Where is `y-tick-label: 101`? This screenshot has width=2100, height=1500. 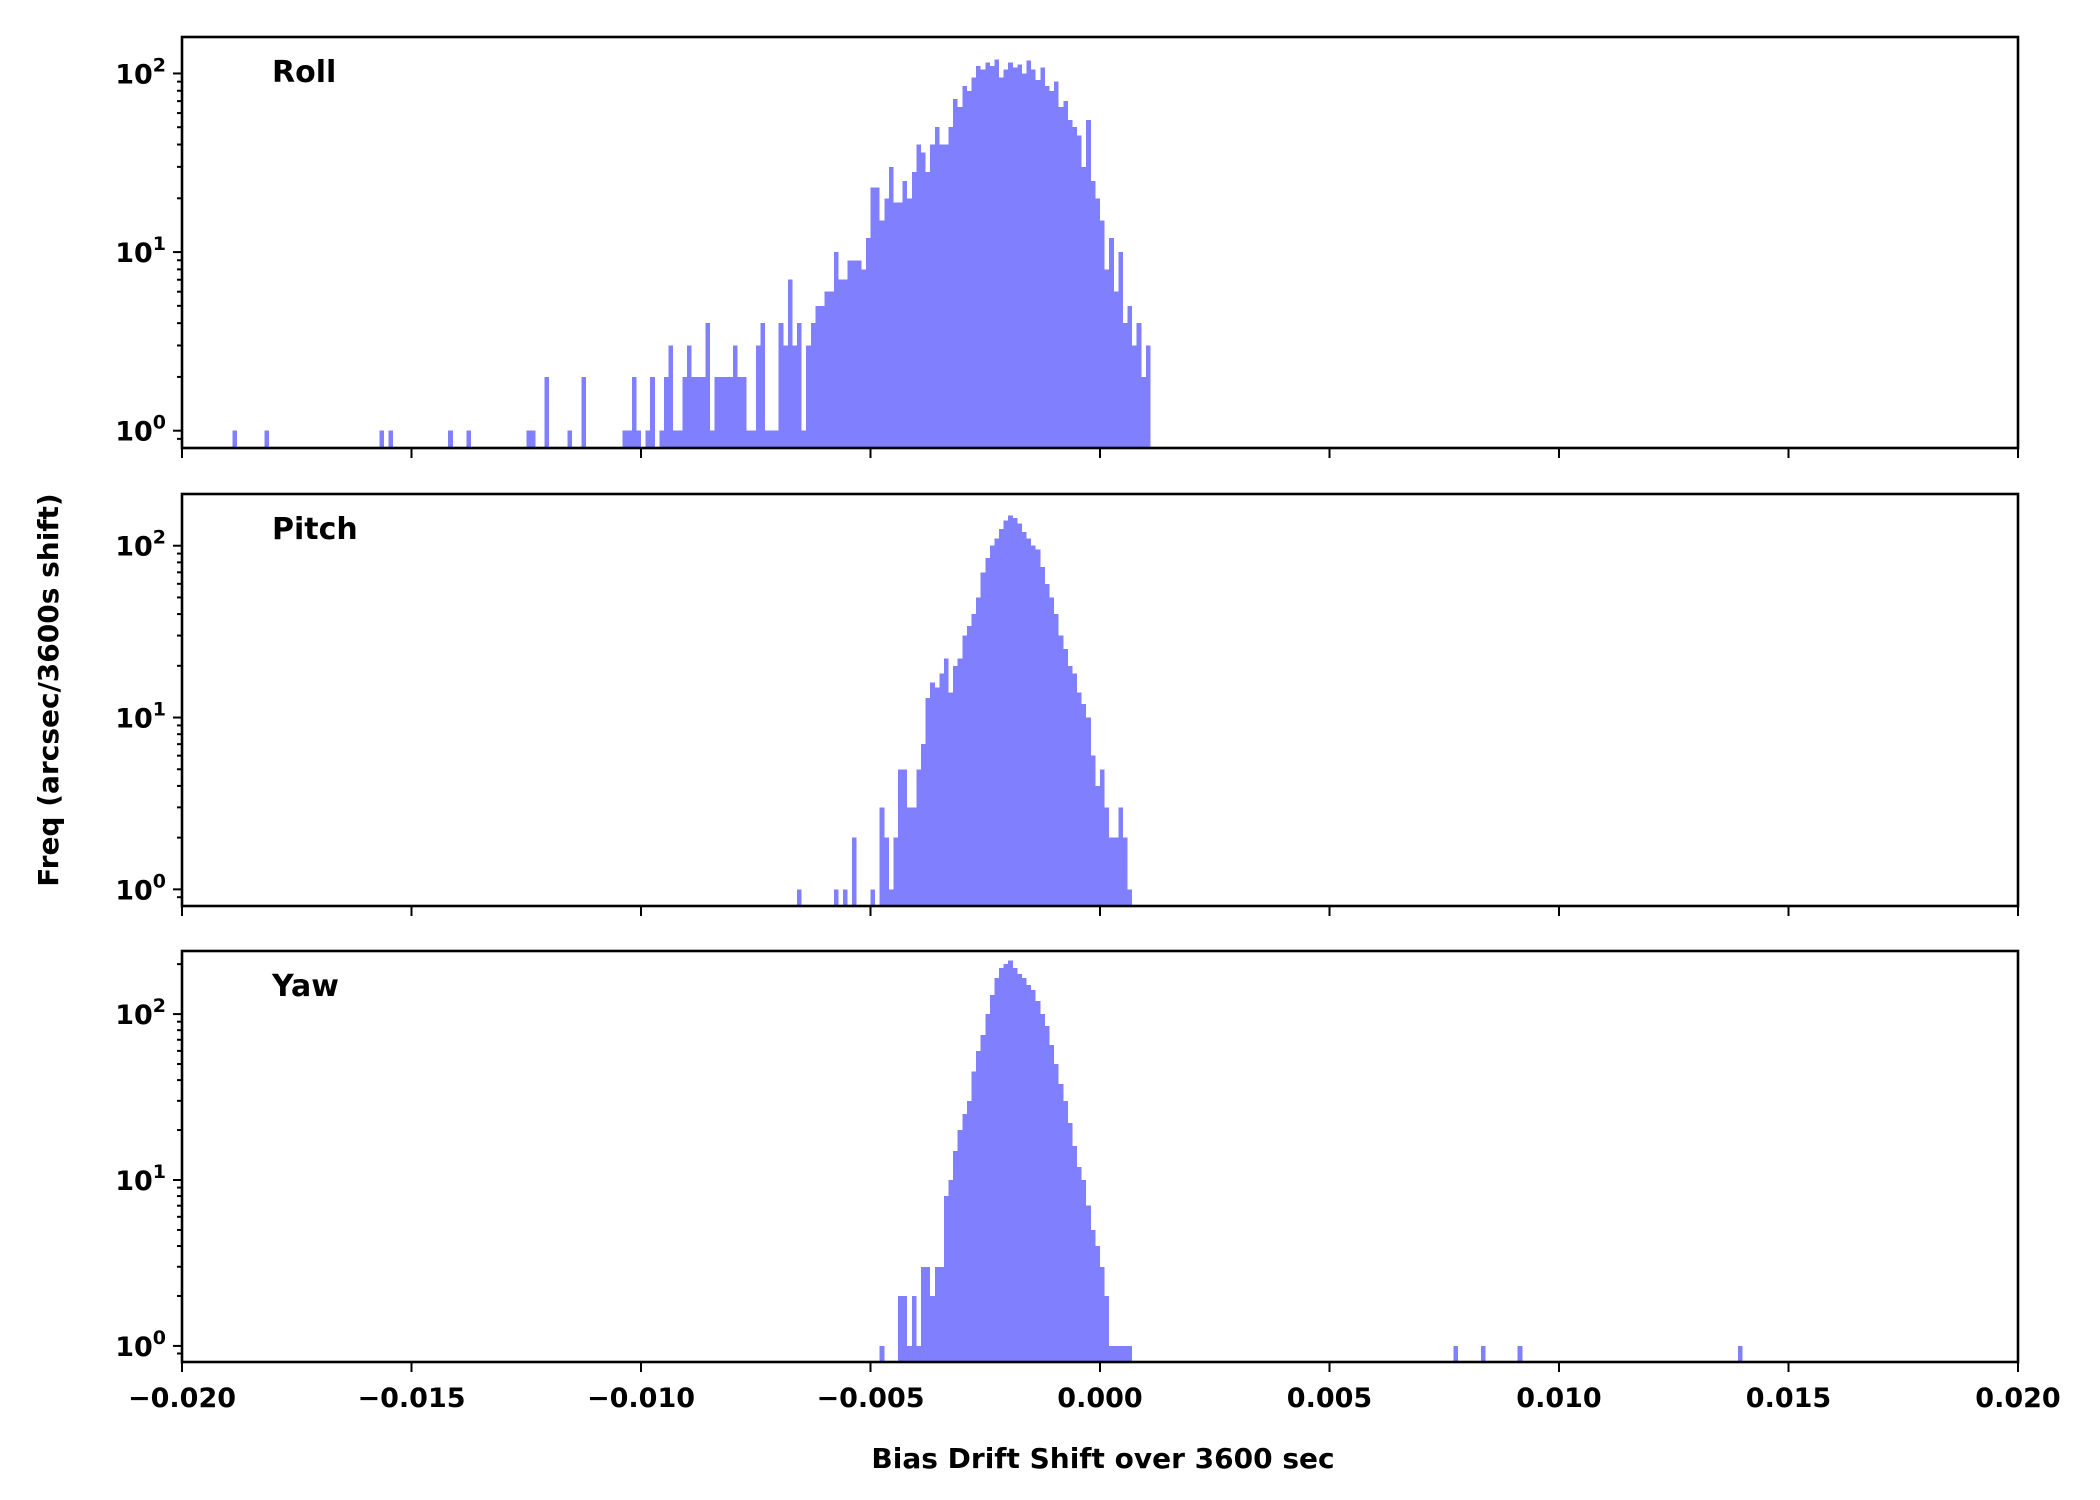
y-tick-label: 101 is located at coordinates (140, 1179).